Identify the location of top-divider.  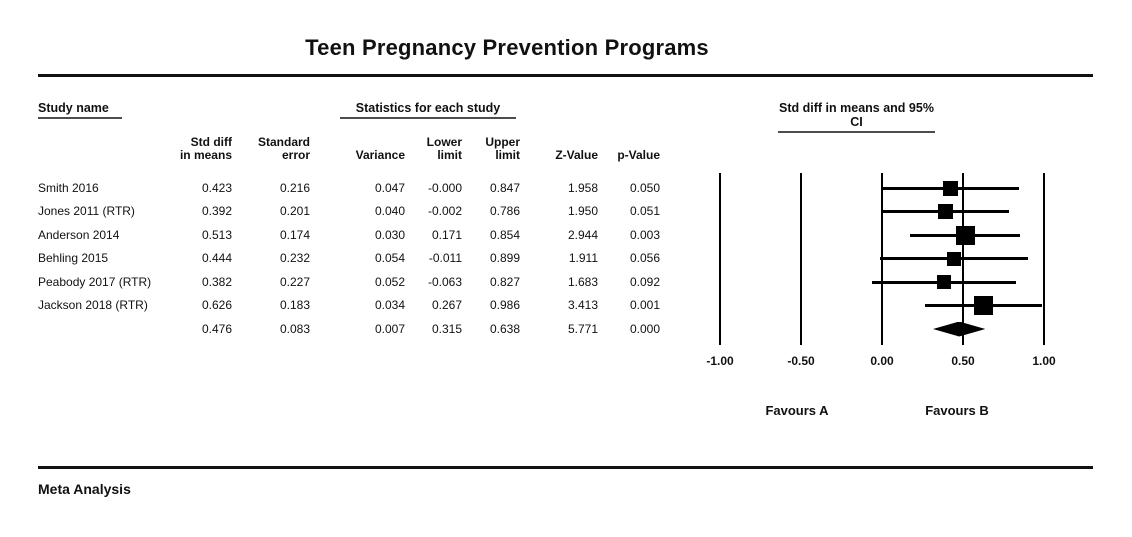
(565, 75).